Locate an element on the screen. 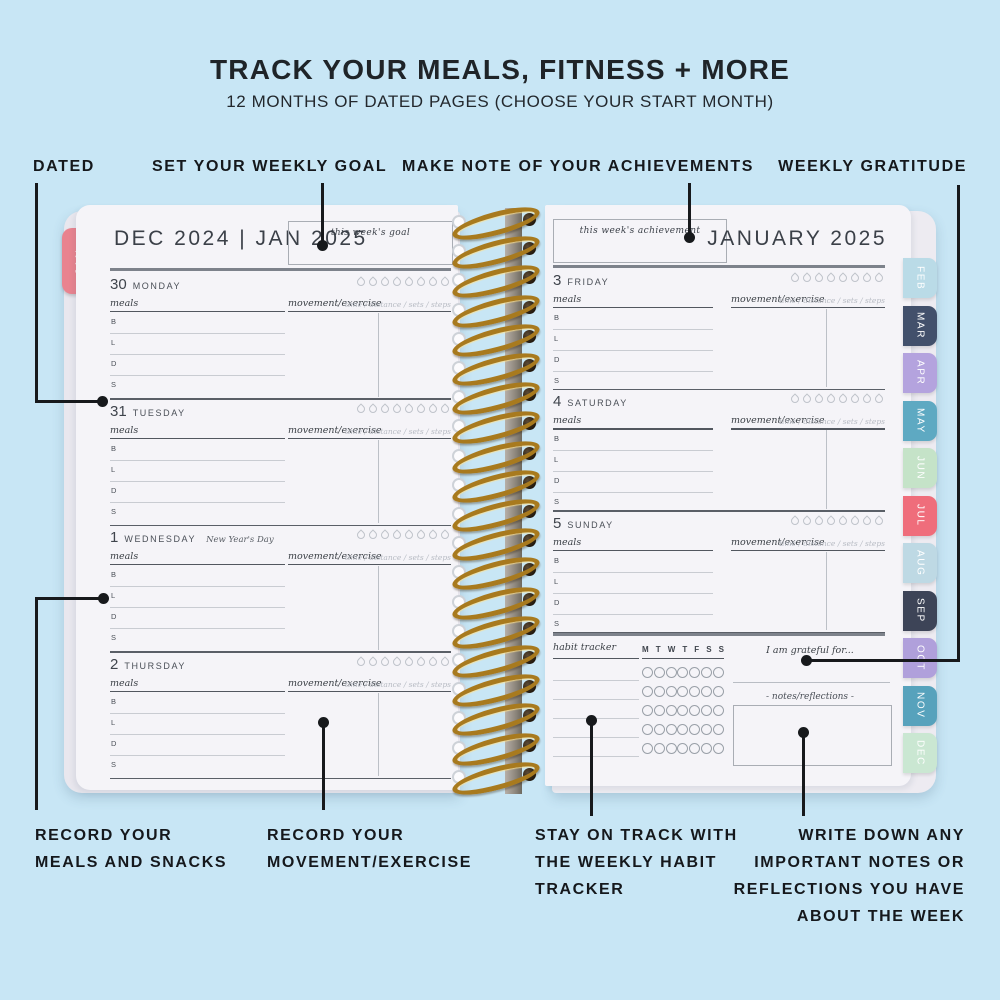 The width and height of the screenshot is (1000, 1000). habit-row is located at coordinates (683, 748).